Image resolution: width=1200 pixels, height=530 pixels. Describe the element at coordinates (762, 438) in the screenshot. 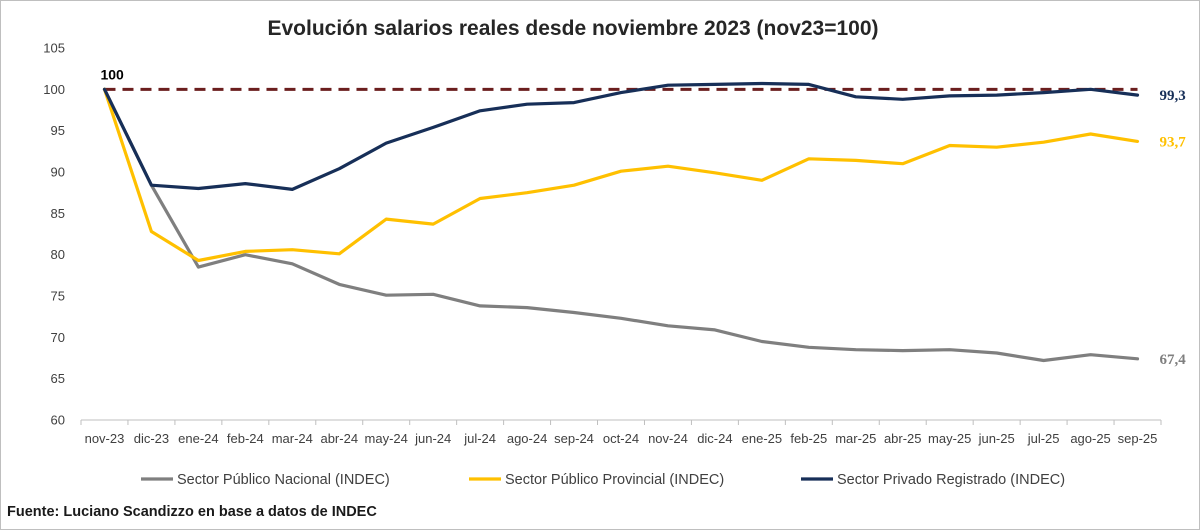

I see `x-tick-label: ene-25` at that location.